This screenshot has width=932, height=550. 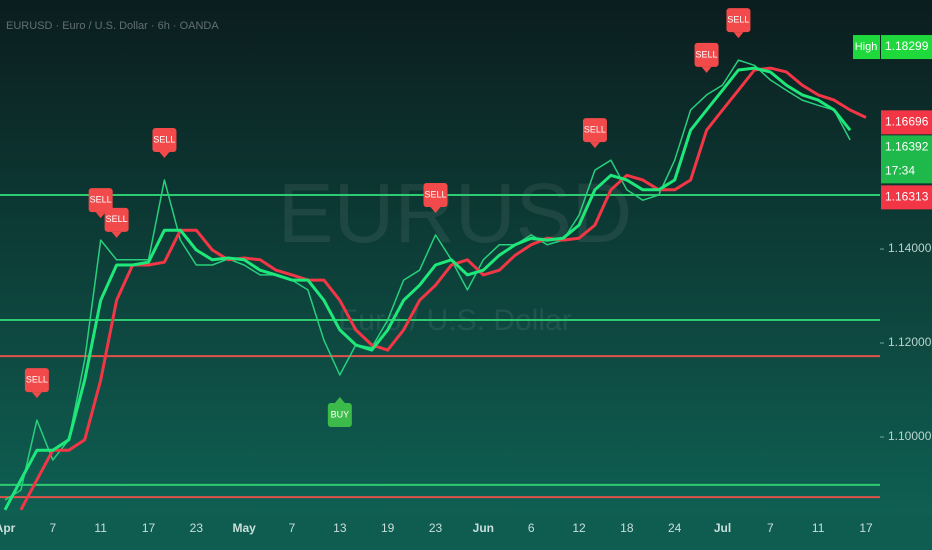 I want to click on x-tick-label: Apr, so click(x=8, y=528).